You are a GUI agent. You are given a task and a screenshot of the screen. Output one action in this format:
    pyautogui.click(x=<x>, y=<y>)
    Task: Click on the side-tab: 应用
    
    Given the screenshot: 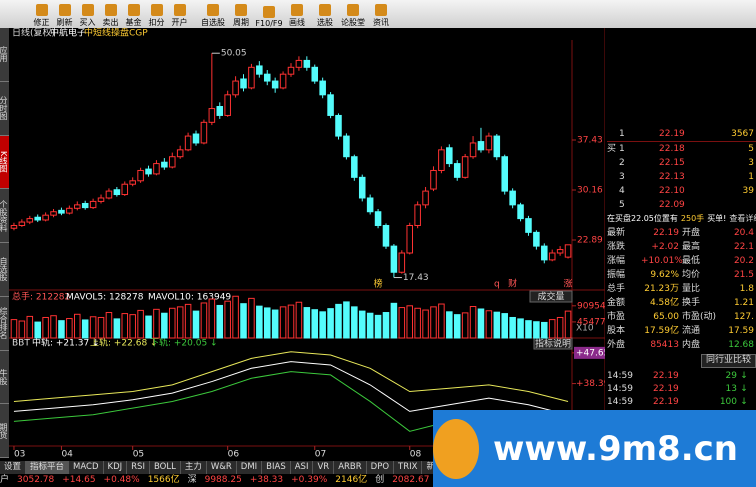 What is the action you would take?
    pyautogui.click(x=4, y=55)
    